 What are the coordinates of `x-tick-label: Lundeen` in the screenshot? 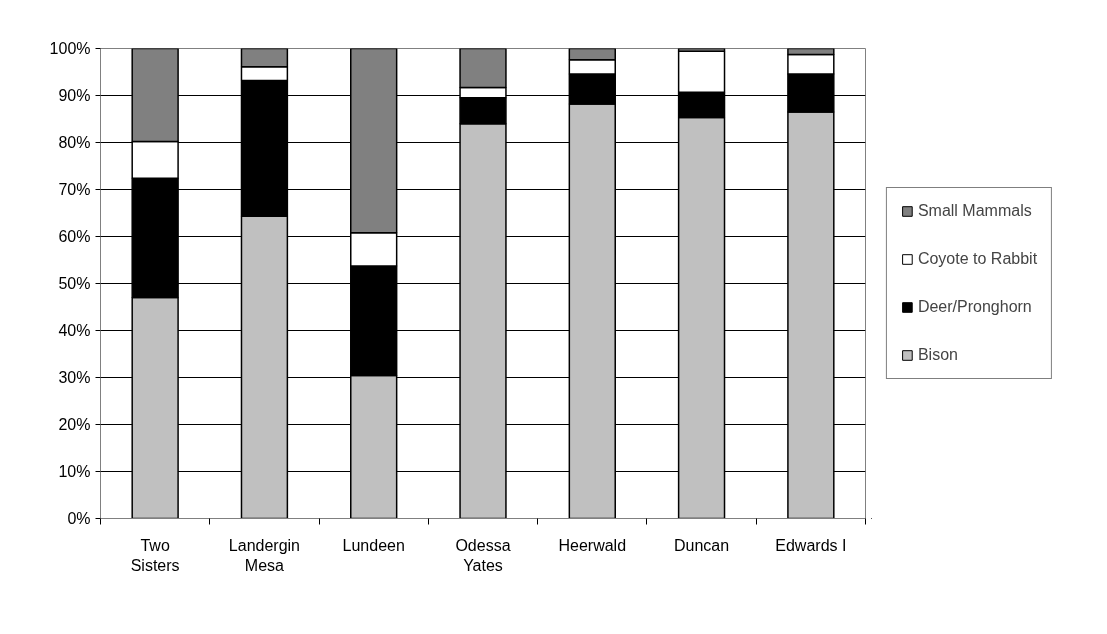 It's located at (373, 545).